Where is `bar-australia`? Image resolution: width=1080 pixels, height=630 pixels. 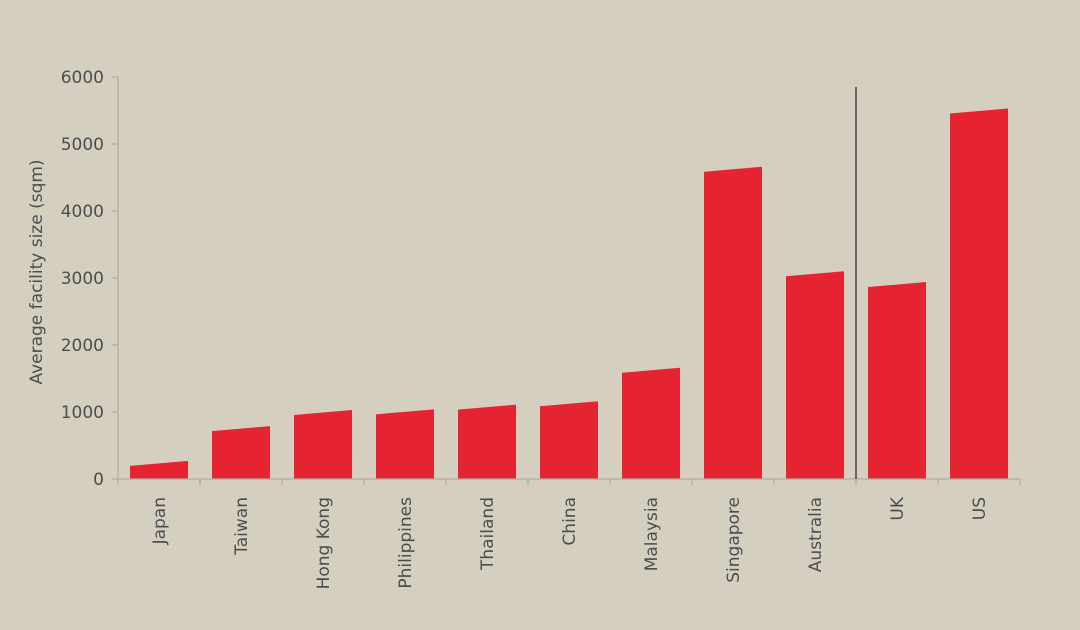 bar-australia is located at coordinates (815, 375).